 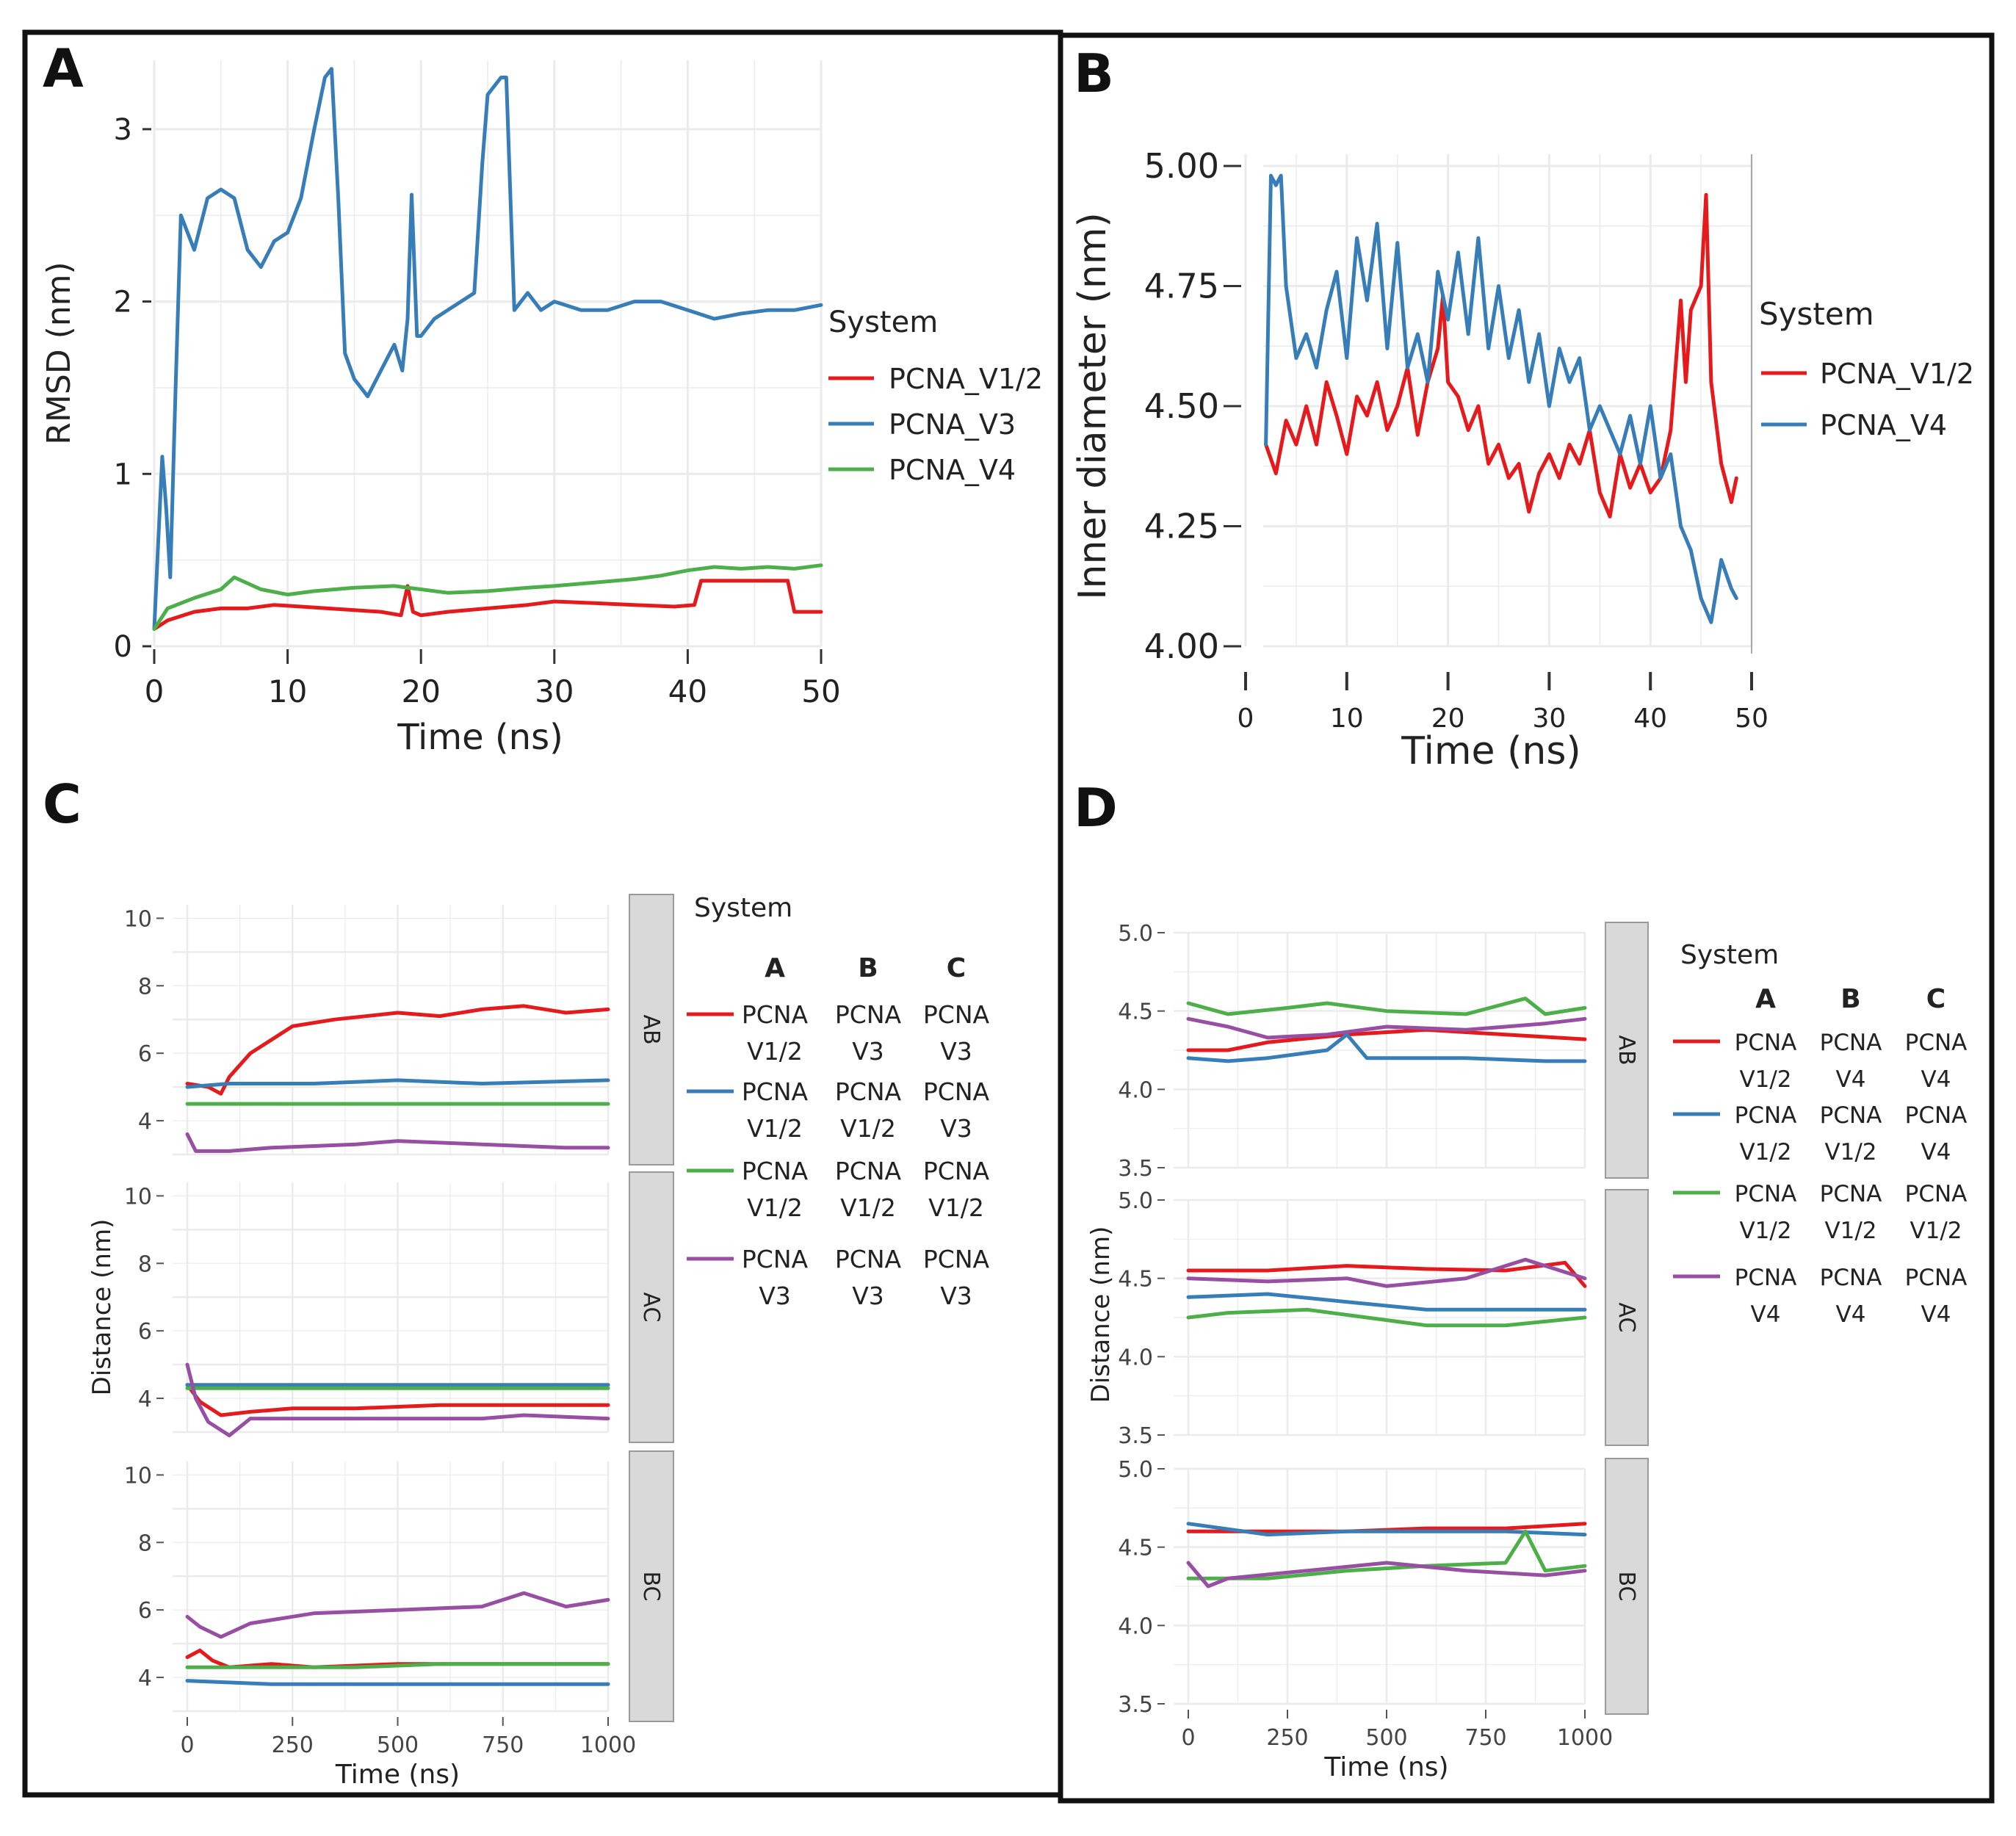 What do you see at coordinates (62, 804) in the screenshot?
I see `panel-letter-c: C` at bounding box center [62, 804].